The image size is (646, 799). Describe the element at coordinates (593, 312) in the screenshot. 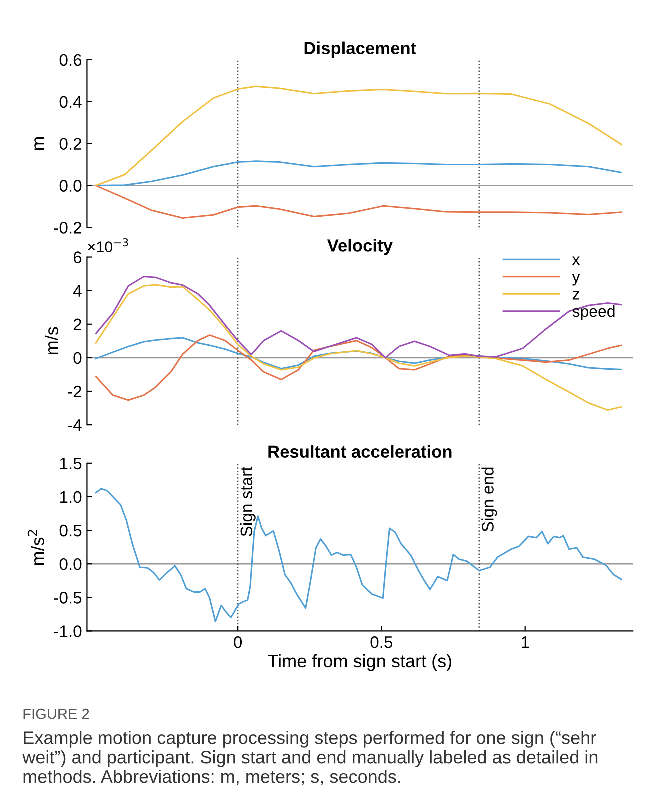

I see `legend-label: speed` at that location.